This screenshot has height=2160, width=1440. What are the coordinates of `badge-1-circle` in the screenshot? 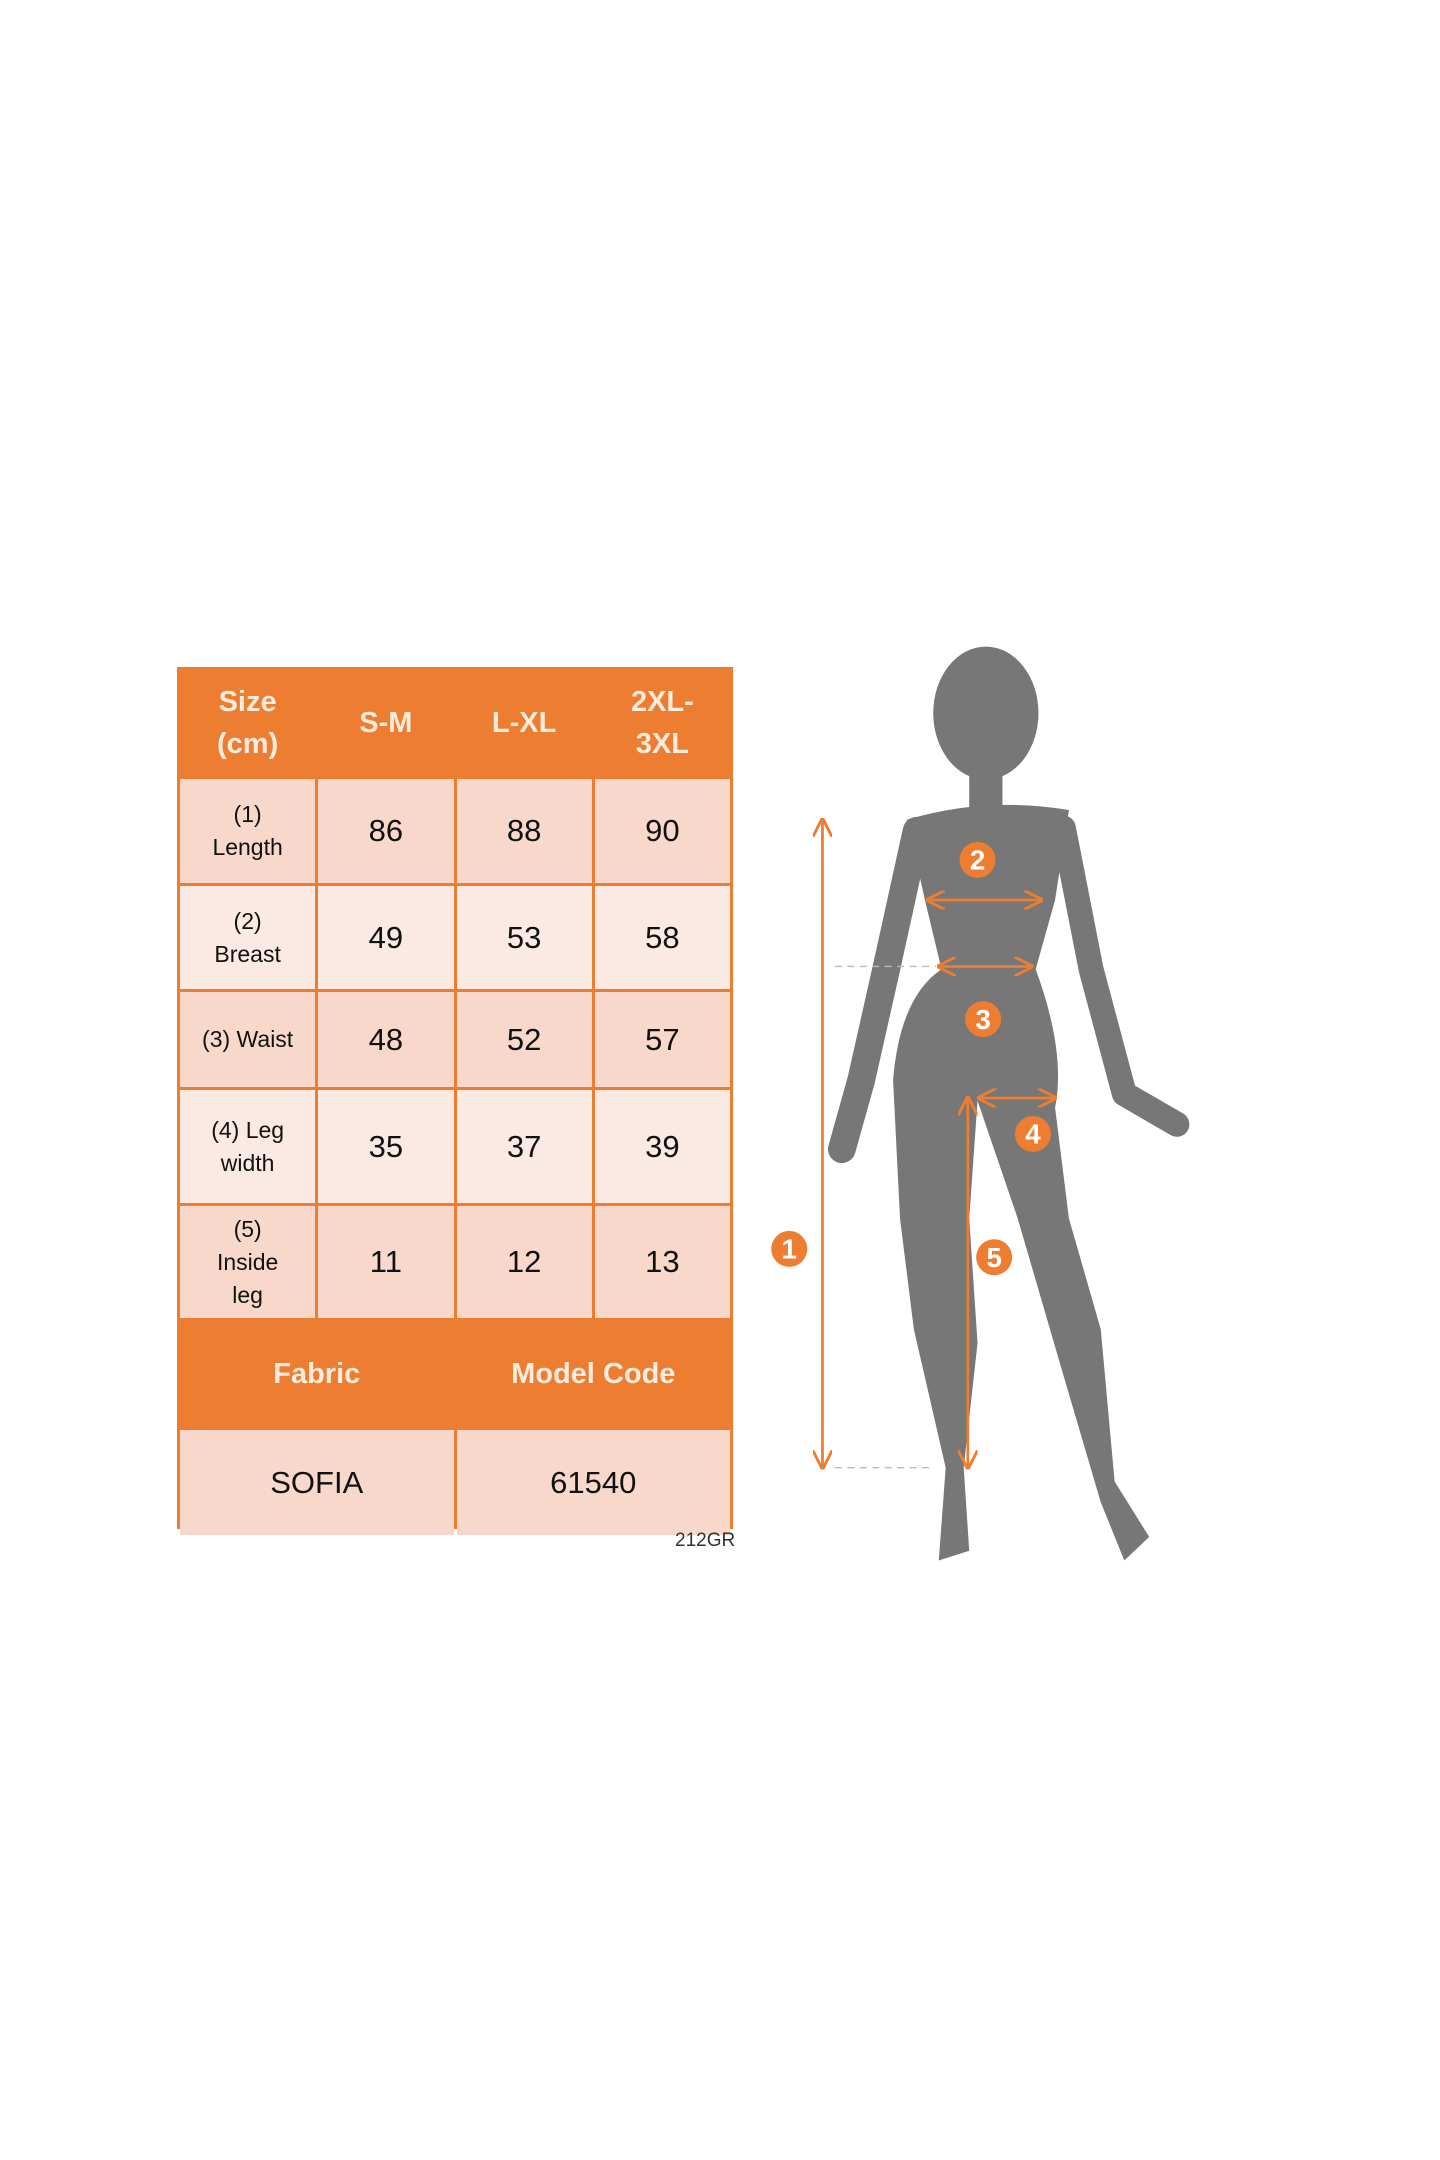 It's located at (789, 1248).